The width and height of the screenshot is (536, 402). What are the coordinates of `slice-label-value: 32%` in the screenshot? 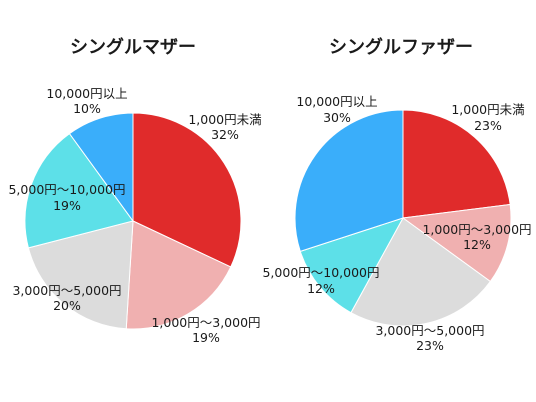 It's located at (225, 134).